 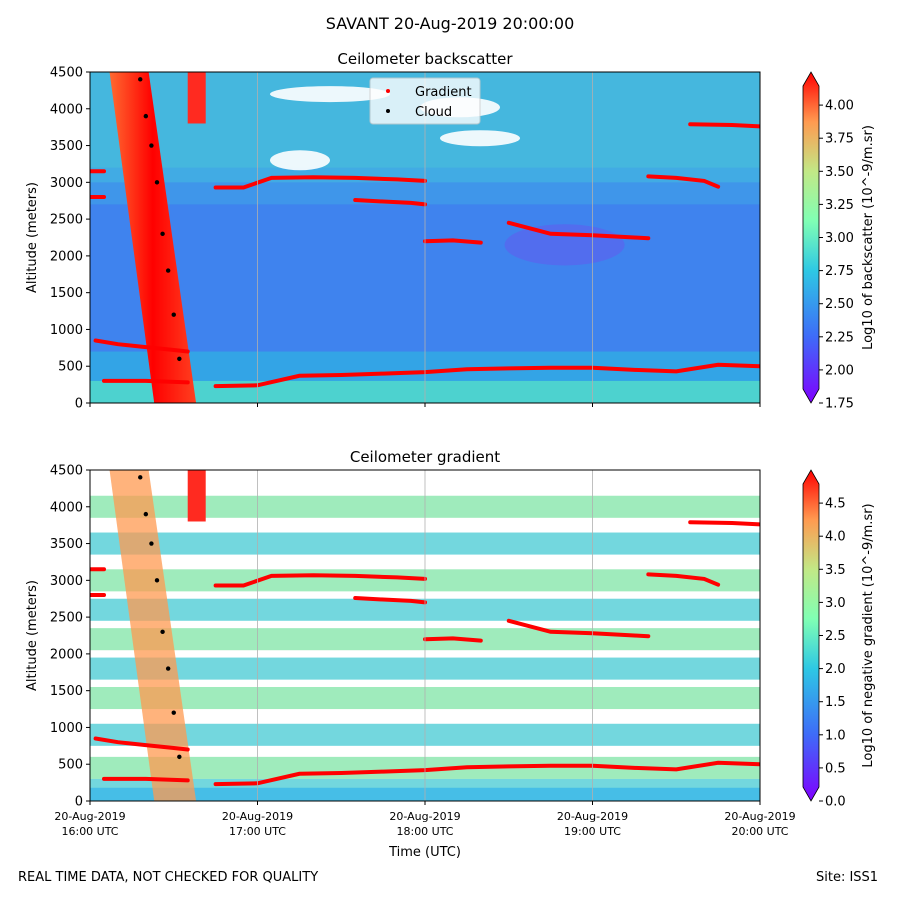 What do you see at coordinates (592, 831) in the screenshot?
I see `x-tick-label-time: 19:00 UTC` at bounding box center [592, 831].